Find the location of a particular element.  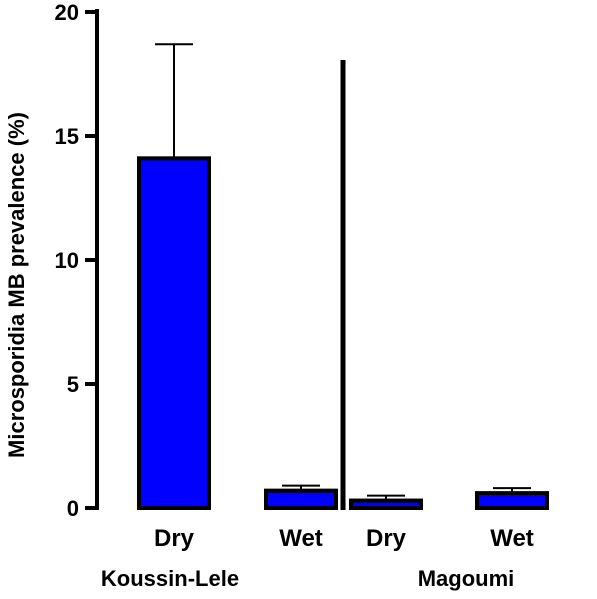

group-label: Magoumi is located at coordinates (466, 578).